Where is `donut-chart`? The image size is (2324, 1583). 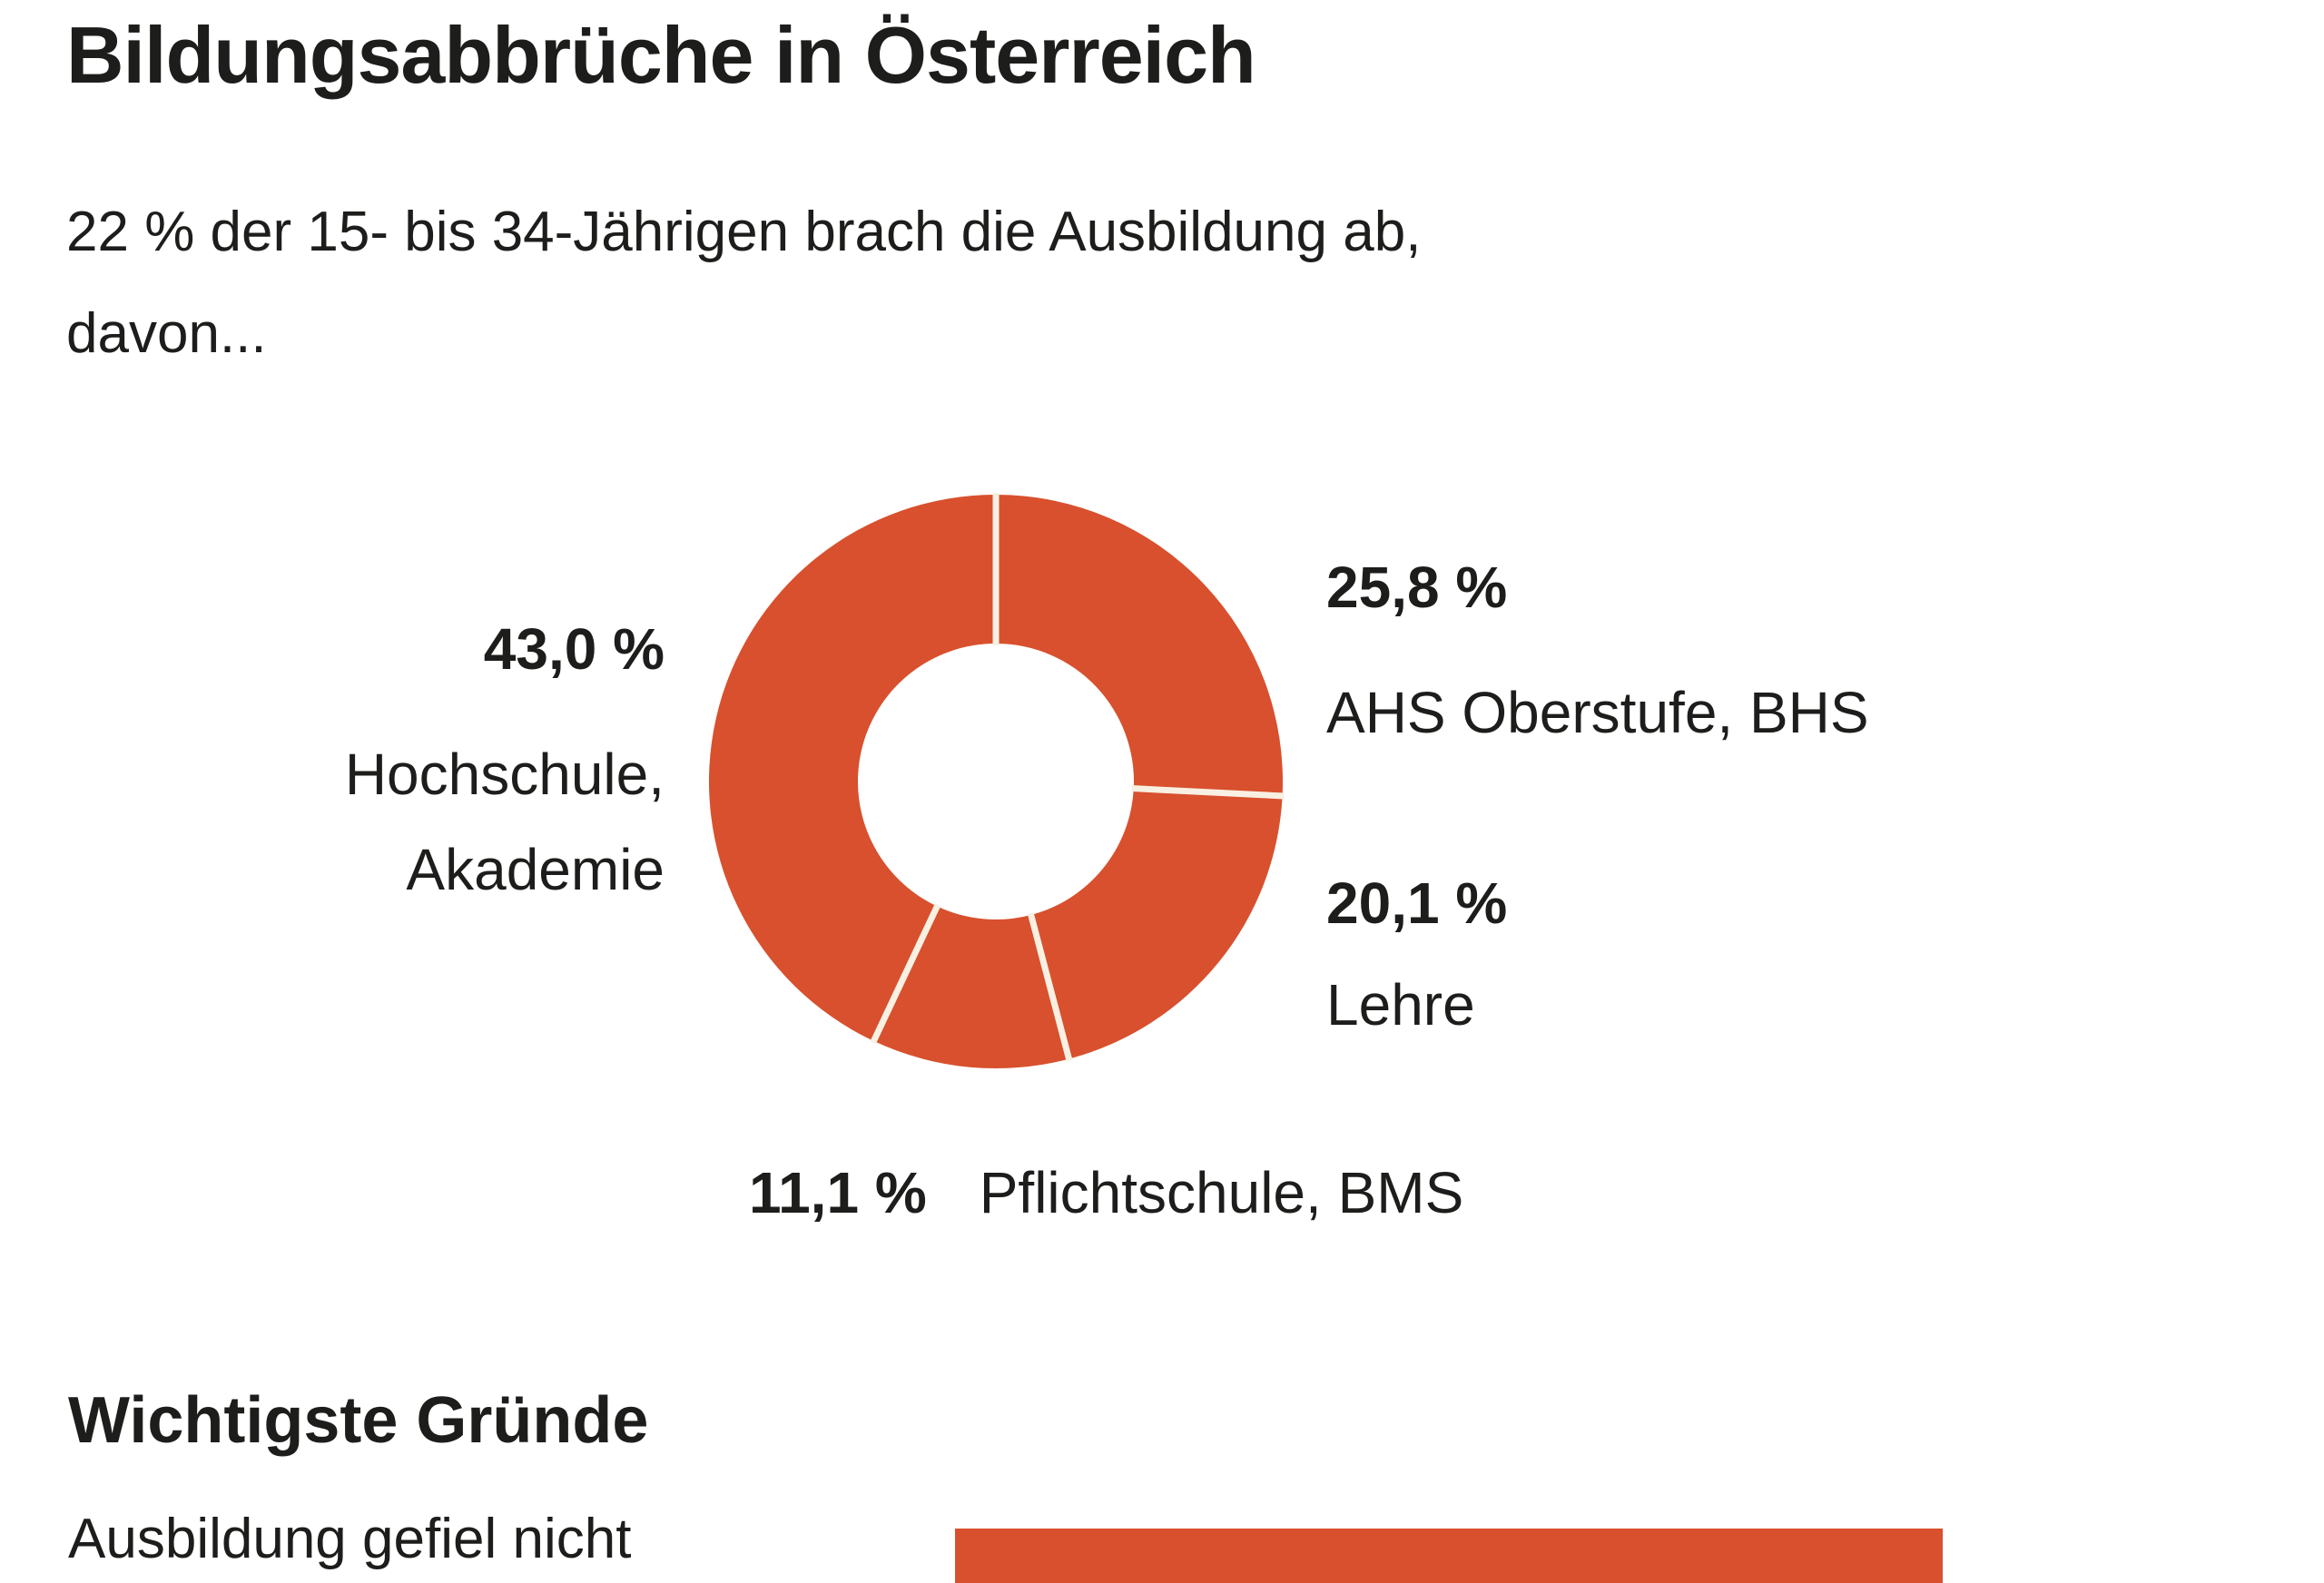
donut-chart is located at coordinates (996, 781).